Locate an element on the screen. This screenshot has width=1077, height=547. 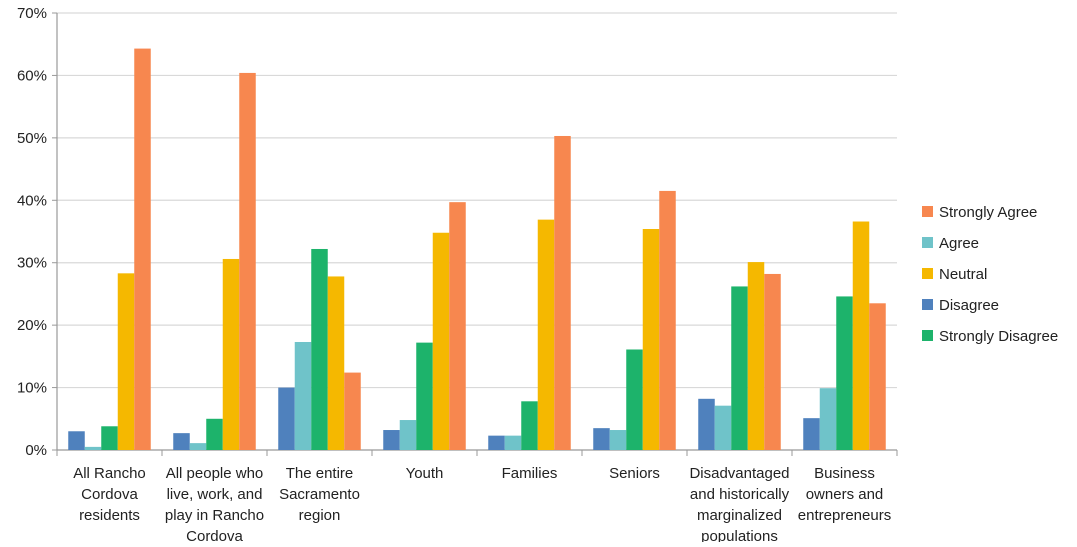
y-tick-label: 10% is located at coordinates (32, 388).